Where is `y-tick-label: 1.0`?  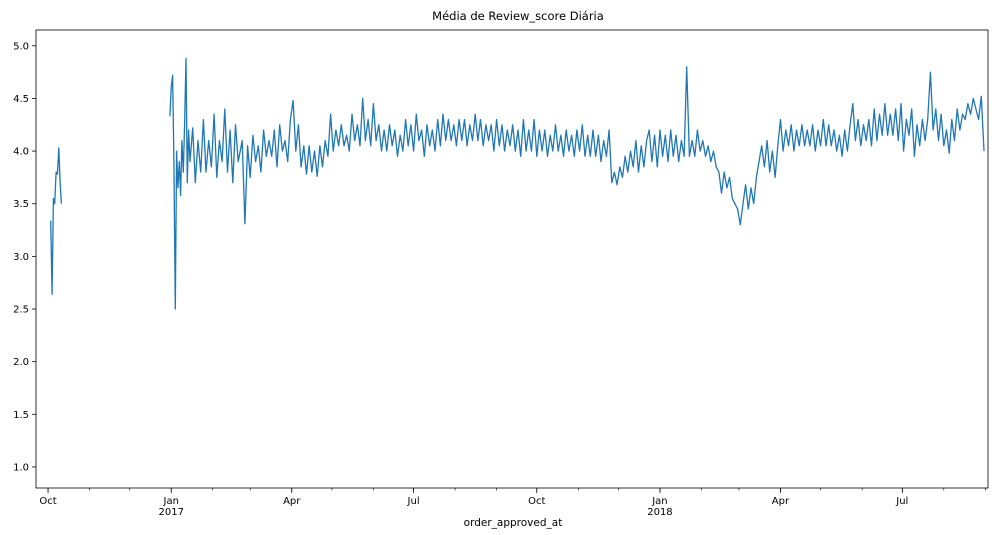 y-tick-label: 1.0 is located at coordinates (21, 467).